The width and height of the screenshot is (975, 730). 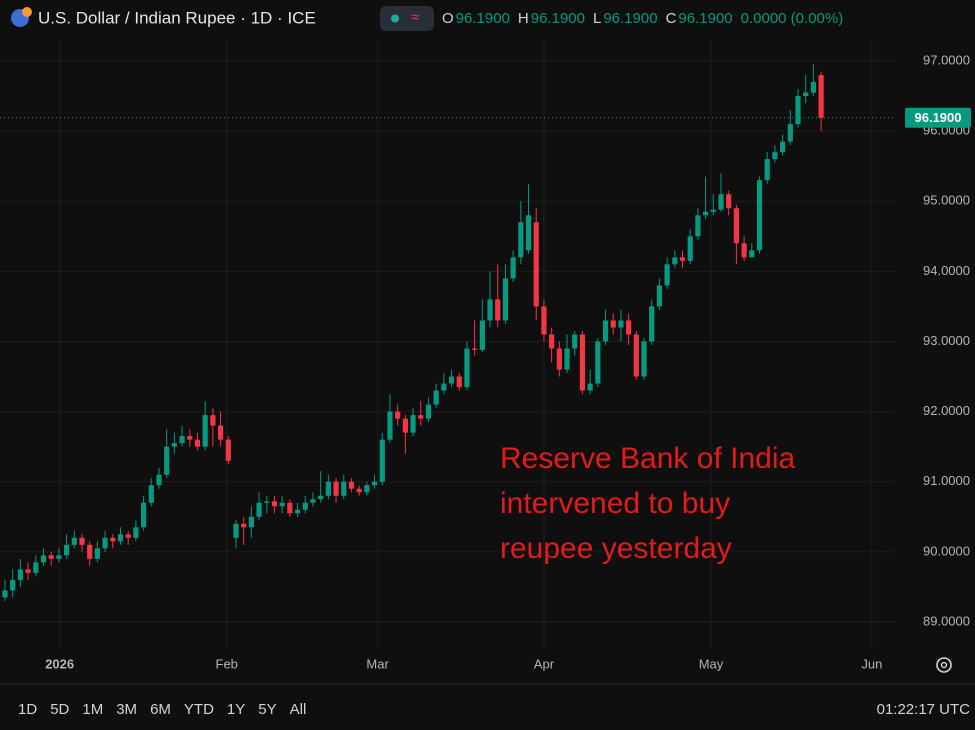 I want to click on x-tick-label: 2026, so click(x=59, y=663).